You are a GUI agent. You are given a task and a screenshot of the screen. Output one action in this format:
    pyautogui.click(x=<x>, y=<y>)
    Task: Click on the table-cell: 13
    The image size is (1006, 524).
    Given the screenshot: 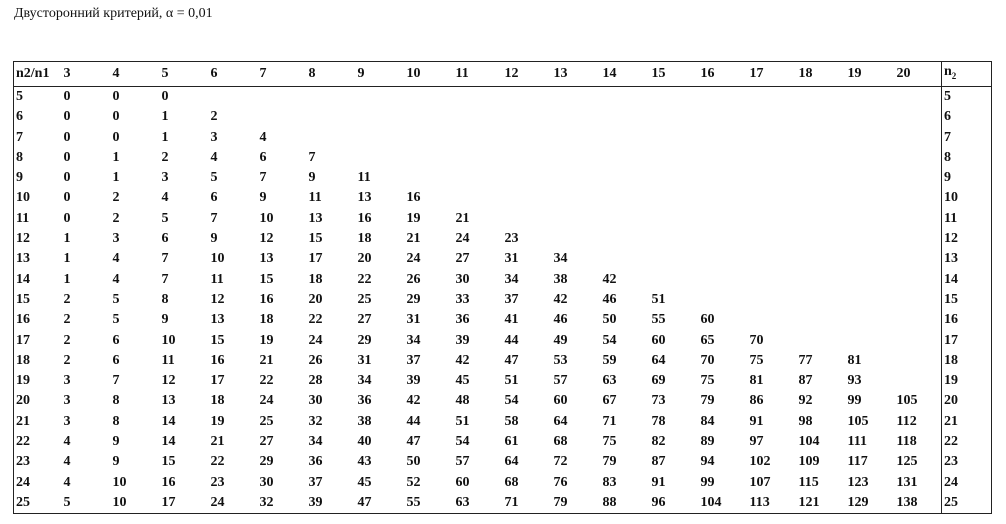 What is the action you would take?
    pyautogui.click(x=217, y=320)
    